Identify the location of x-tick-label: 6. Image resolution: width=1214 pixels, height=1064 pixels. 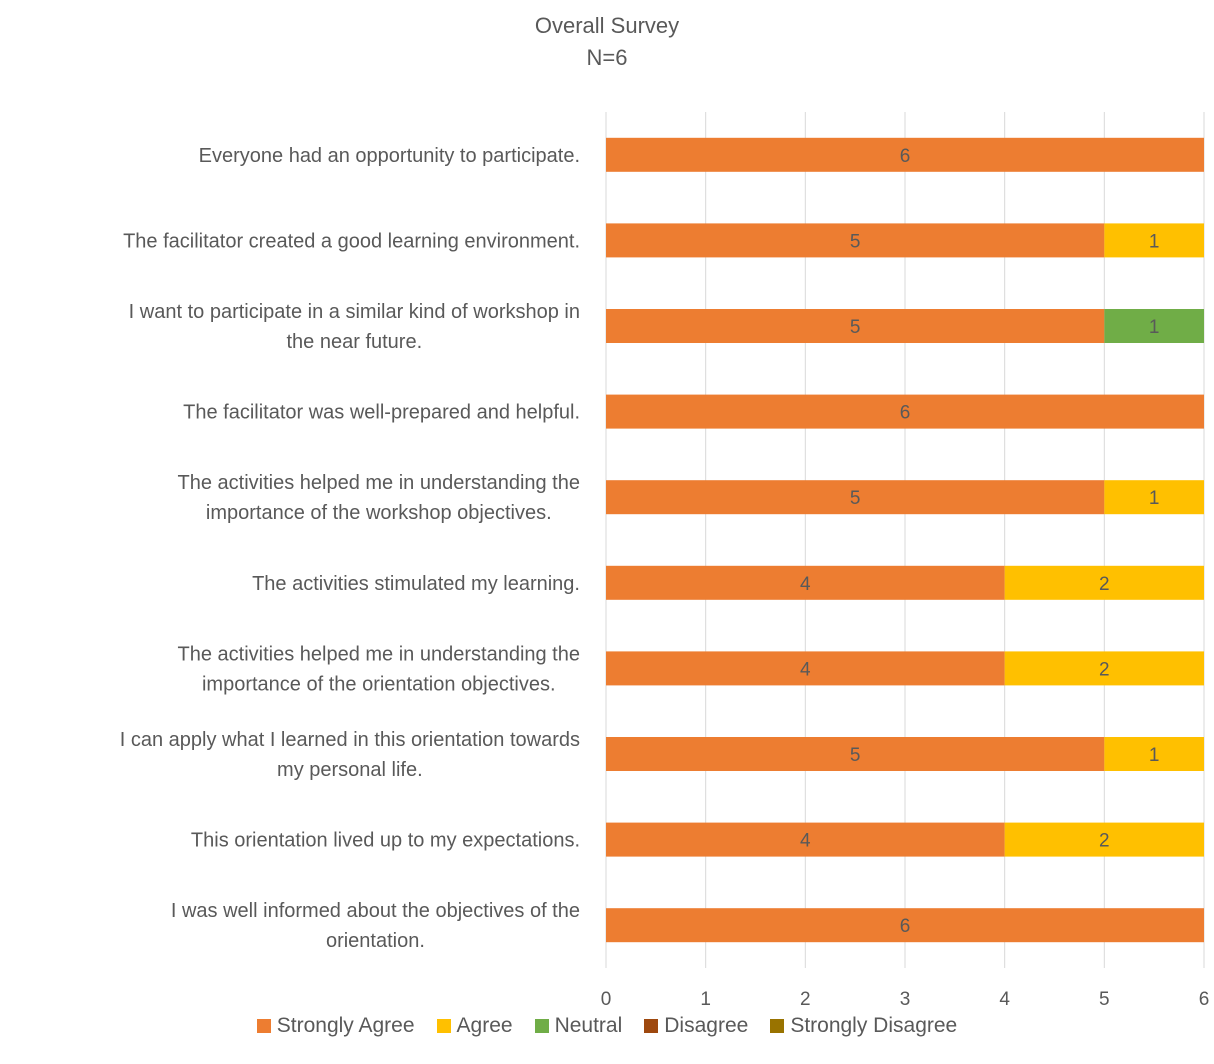
(1204, 999).